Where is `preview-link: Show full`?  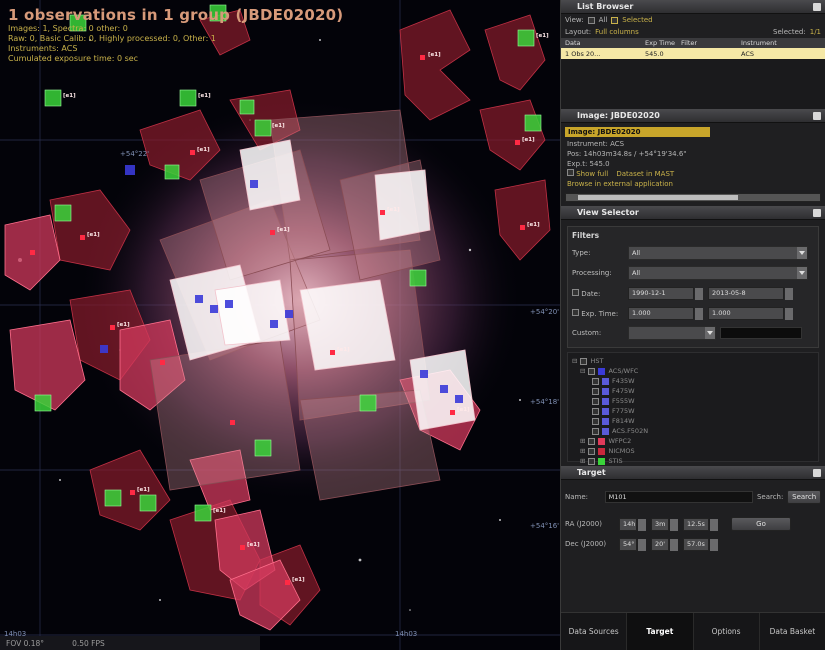
preview-link: Show full is located at coordinates (592, 174).